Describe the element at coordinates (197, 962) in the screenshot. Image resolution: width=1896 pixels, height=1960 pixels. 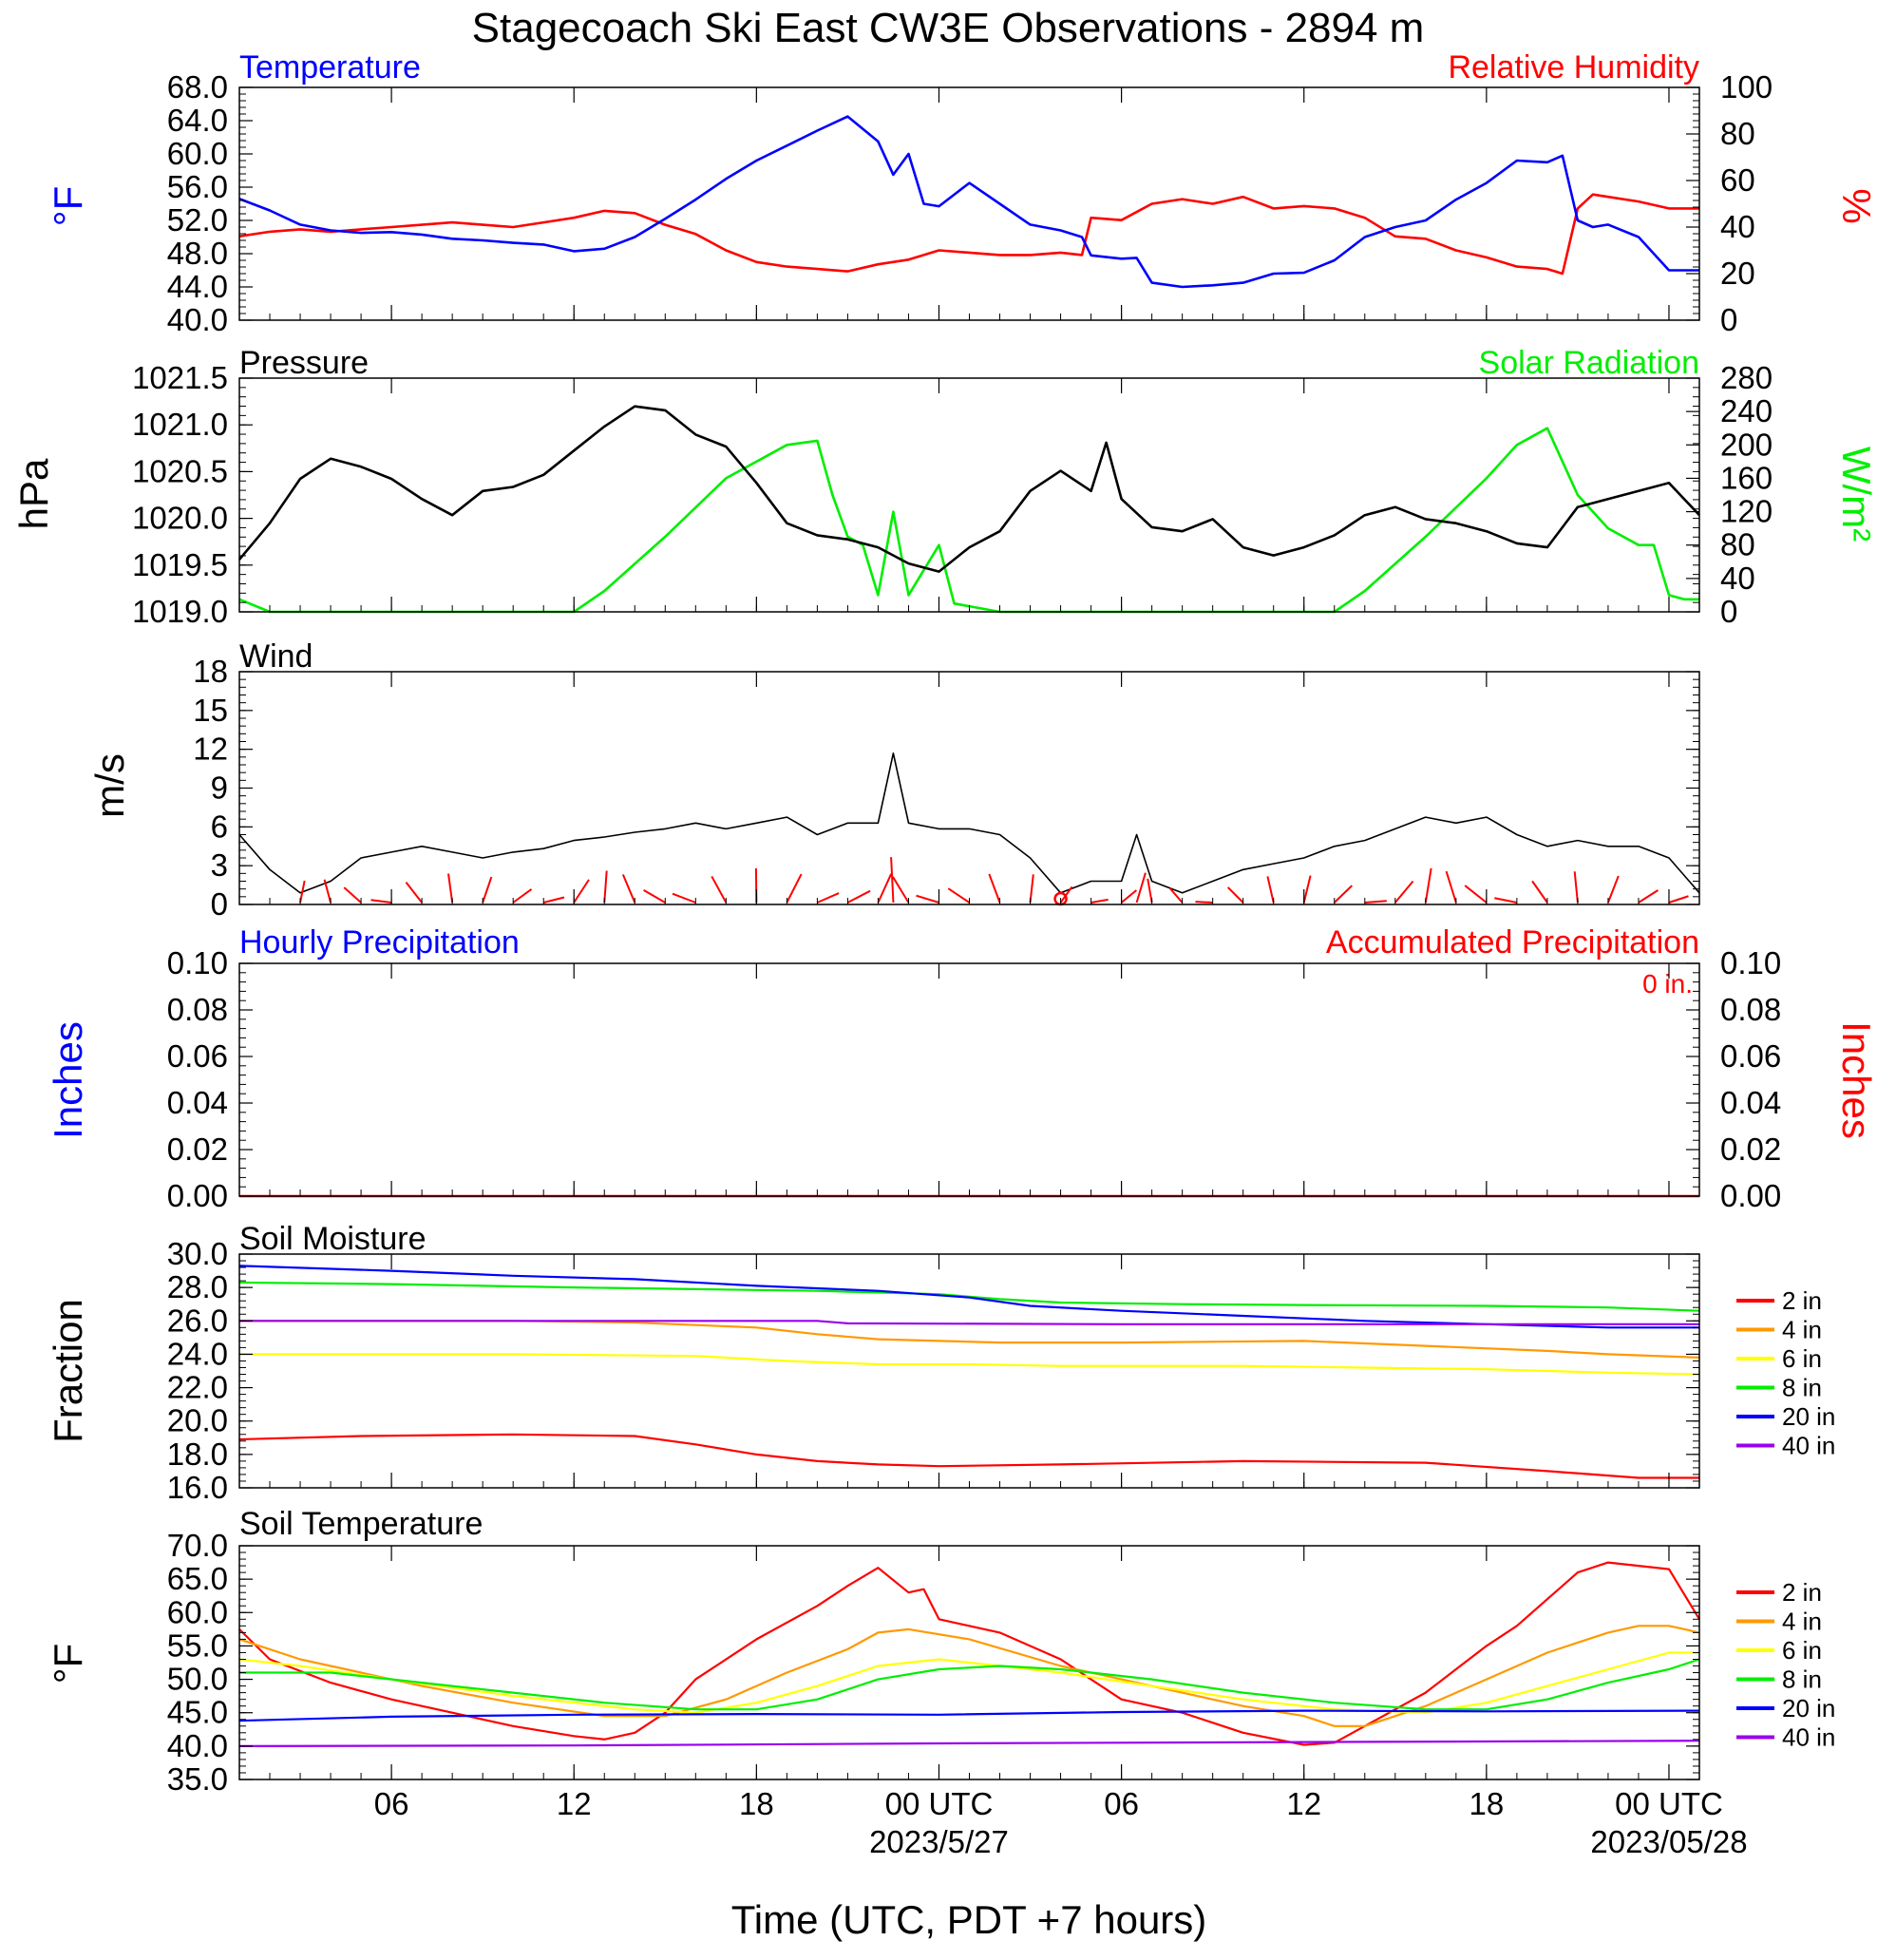
I see `y-tick-label: 0.10` at that location.